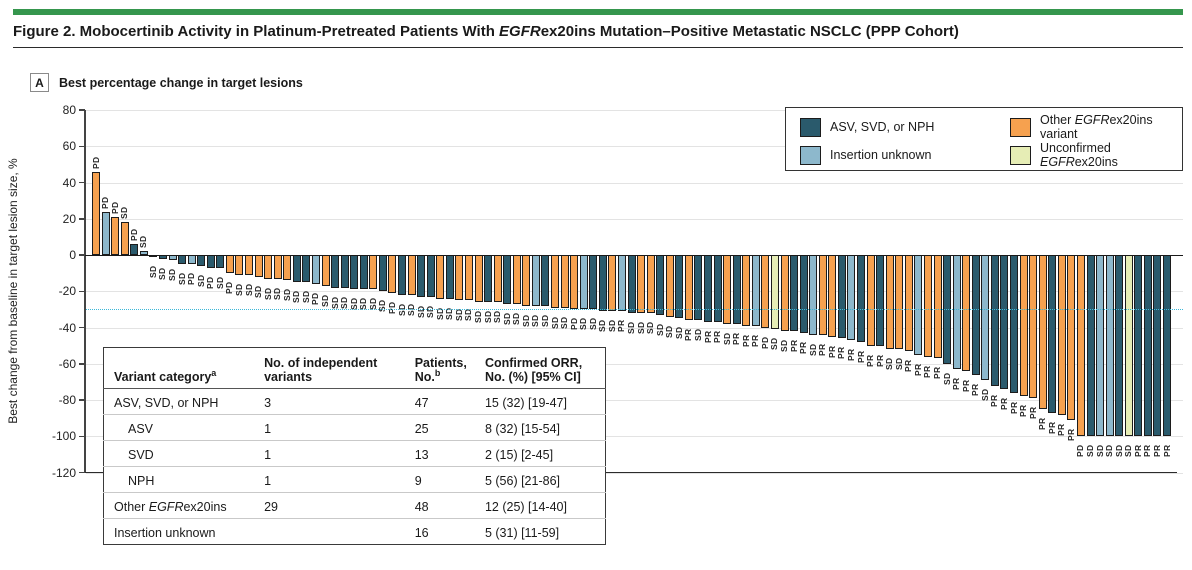  Describe the element at coordinates (598, 12) in the screenshot. I see `green-accent-bar` at that location.